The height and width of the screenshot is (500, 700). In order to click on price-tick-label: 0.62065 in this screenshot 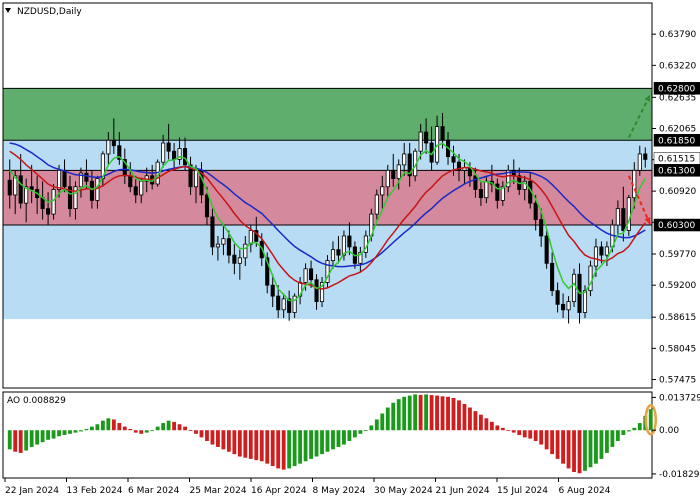, I will do `click(677, 130)`.